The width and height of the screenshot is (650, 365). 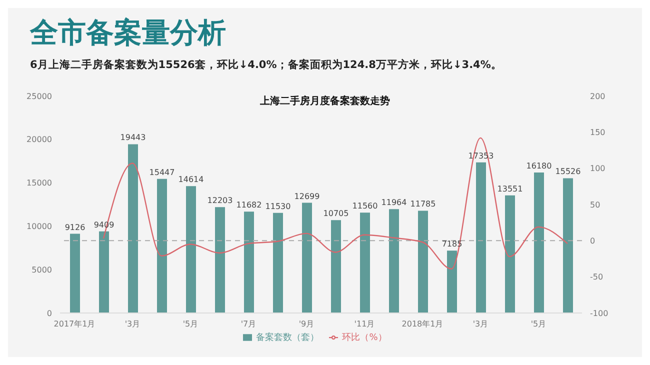 I want to click on data-label: 11560, so click(x=365, y=206).